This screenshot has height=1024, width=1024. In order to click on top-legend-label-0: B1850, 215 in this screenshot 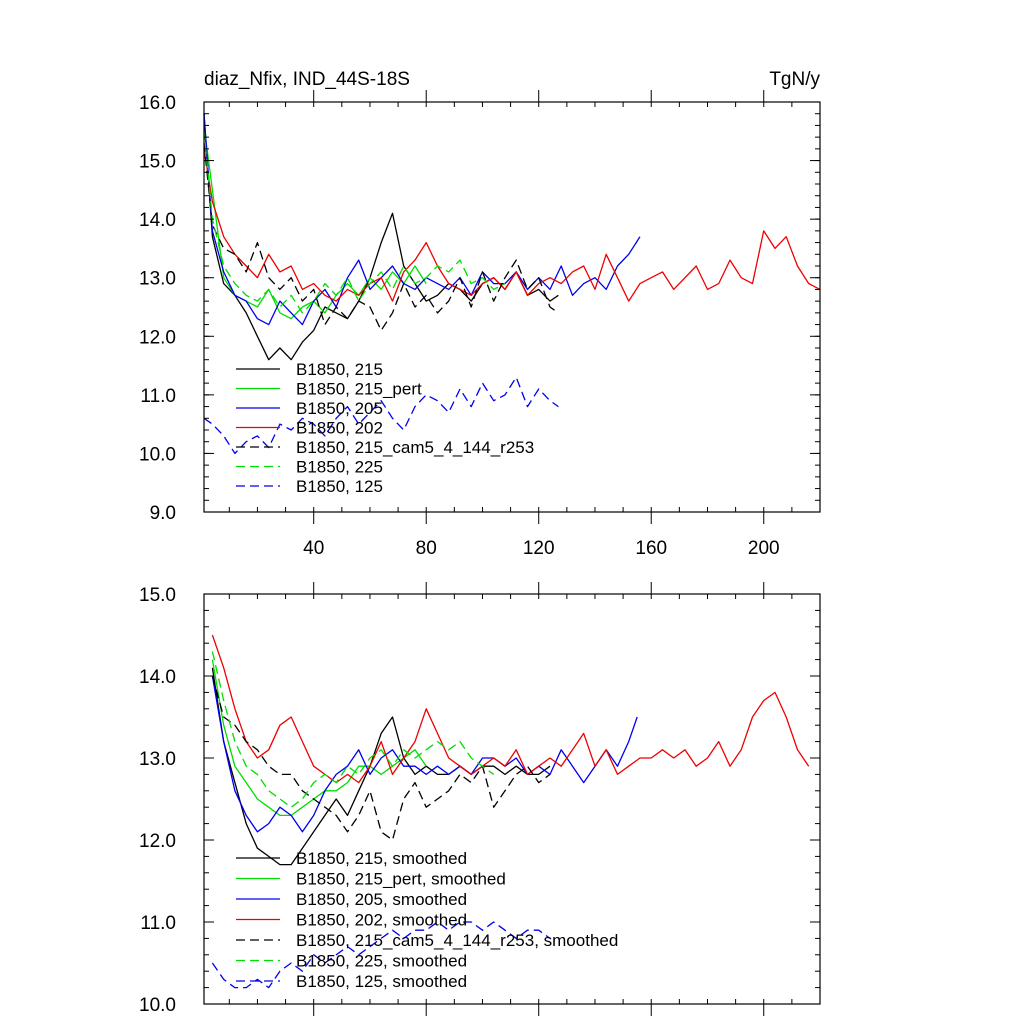, I will do `click(339, 369)`.